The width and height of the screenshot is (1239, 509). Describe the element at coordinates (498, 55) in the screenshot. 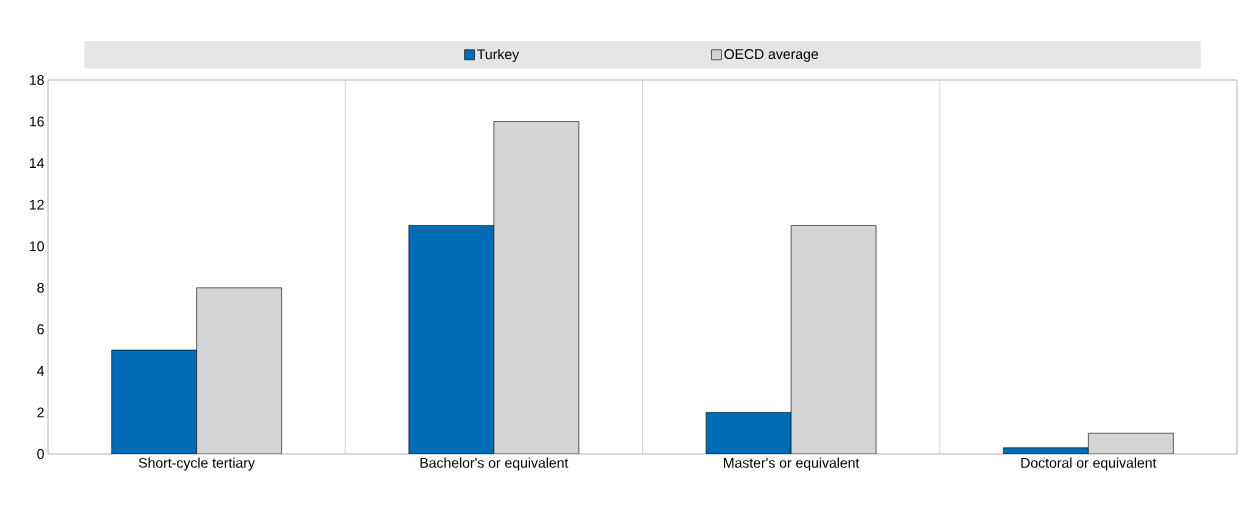

I see `legend-label: Turkey` at that location.